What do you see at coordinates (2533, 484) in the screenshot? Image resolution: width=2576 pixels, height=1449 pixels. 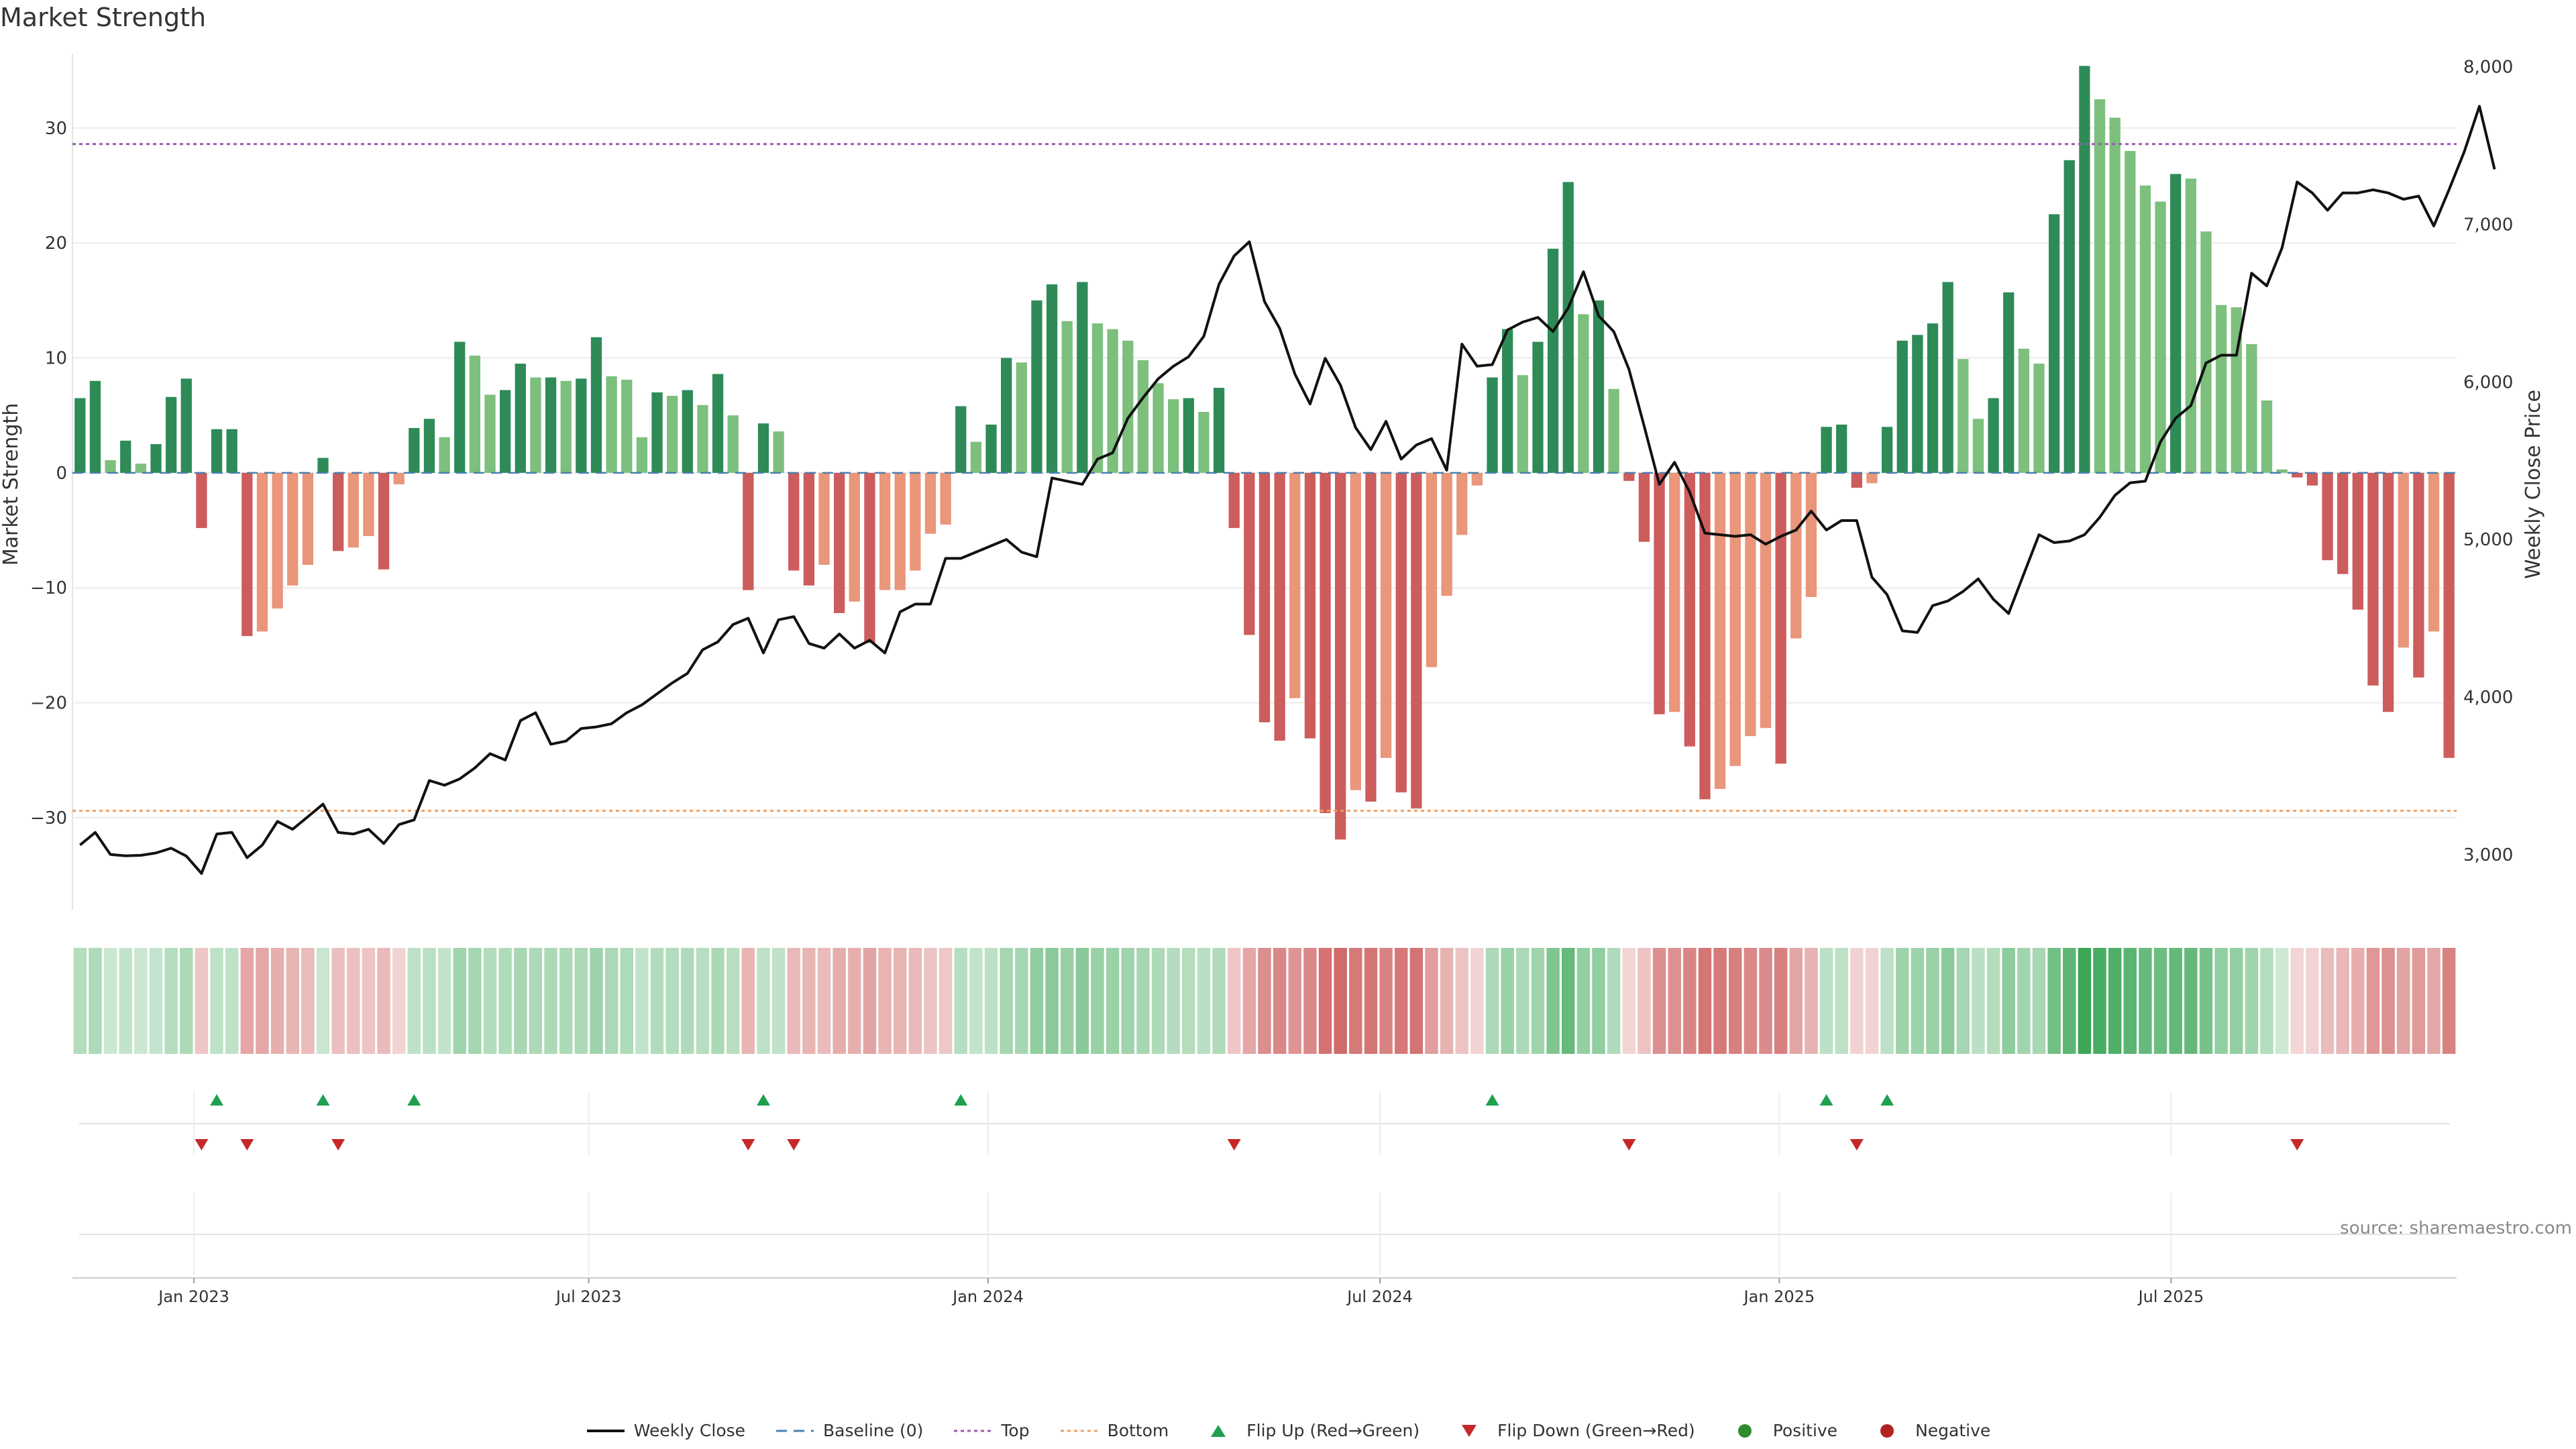 I see `y2-axis-title: Weekly Close Price` at bounding box center [2533, 484].